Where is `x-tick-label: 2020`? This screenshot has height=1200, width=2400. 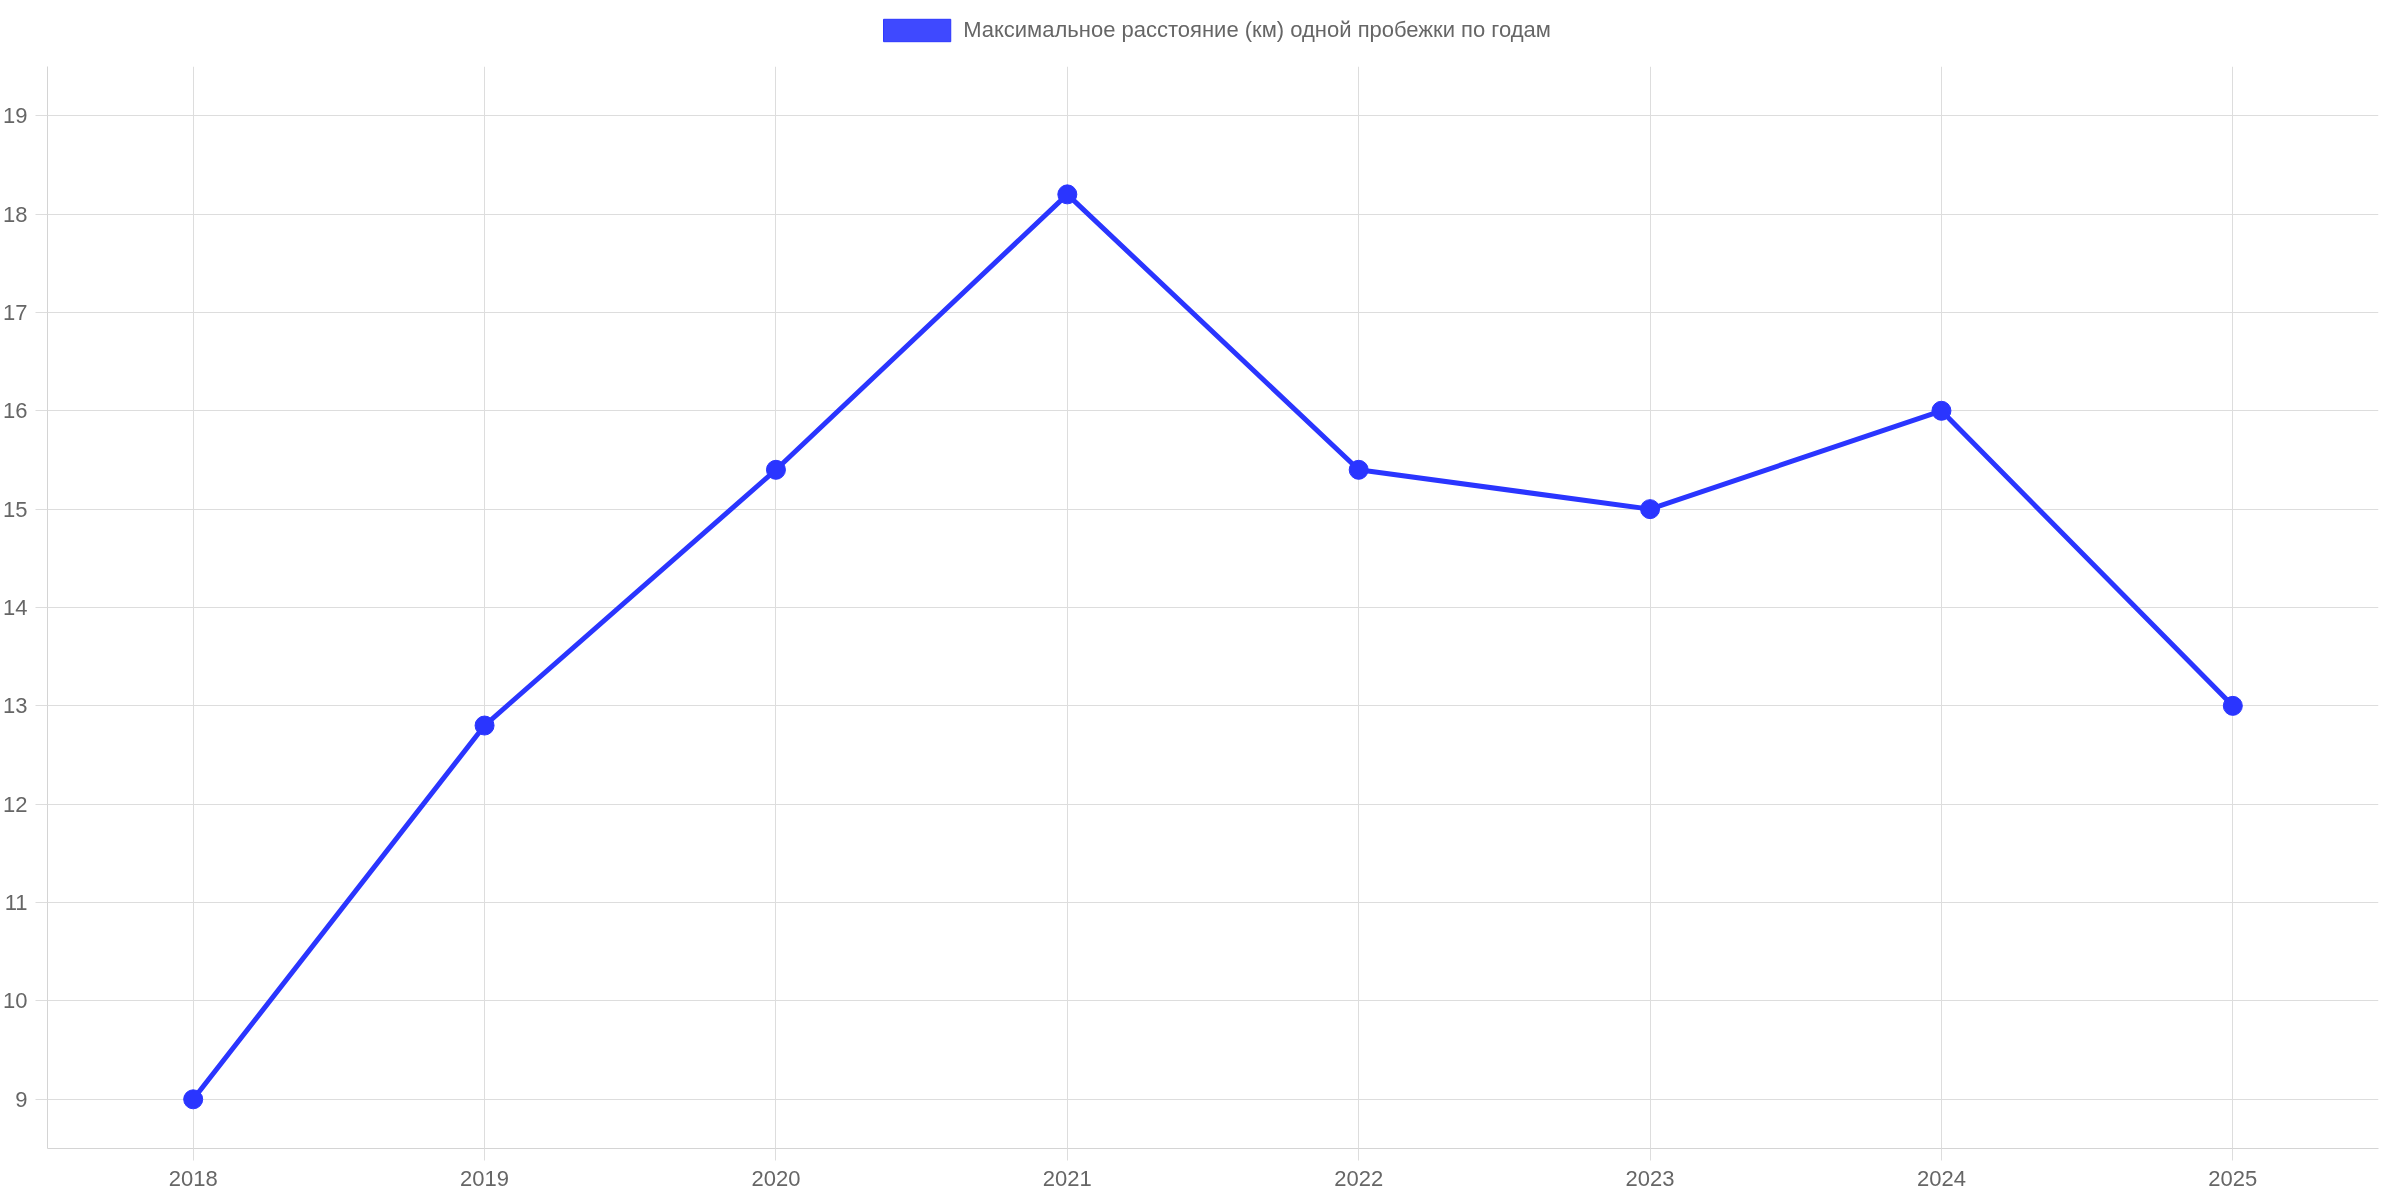
x-tick-label: 2020 is located at coordinates (776, 1178).